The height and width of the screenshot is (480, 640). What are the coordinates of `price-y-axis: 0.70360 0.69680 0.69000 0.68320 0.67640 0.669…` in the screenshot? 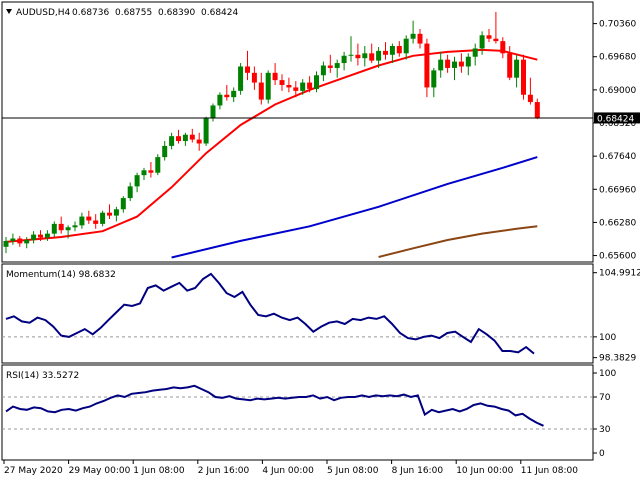 It's located at (614, 141).